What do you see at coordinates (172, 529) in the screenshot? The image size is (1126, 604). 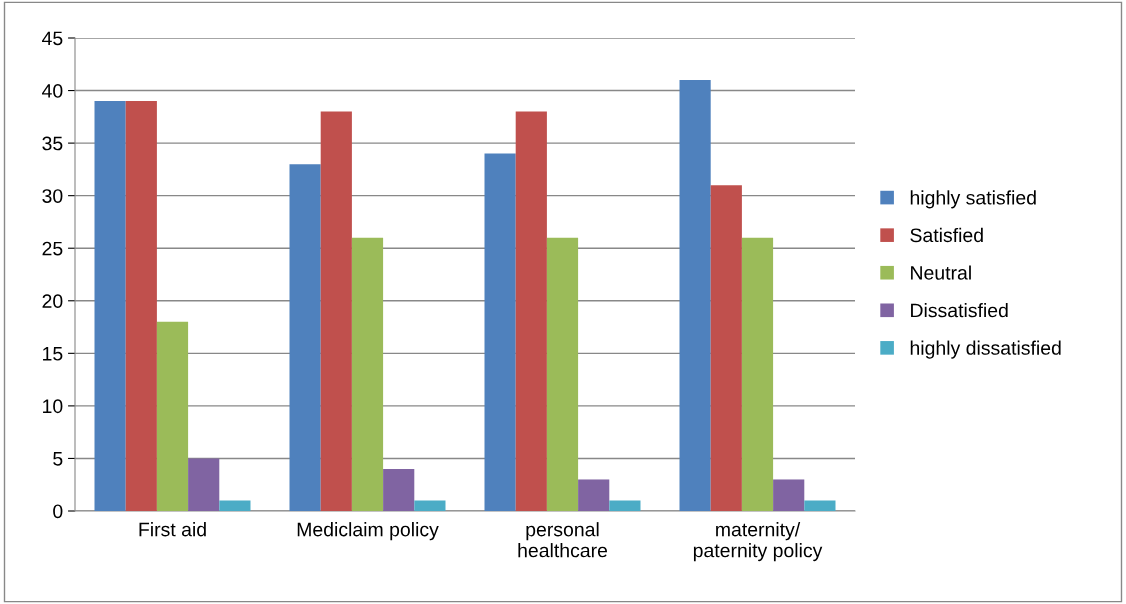 I see `x-tick-label: First aid` at bounding box center [172, 529].